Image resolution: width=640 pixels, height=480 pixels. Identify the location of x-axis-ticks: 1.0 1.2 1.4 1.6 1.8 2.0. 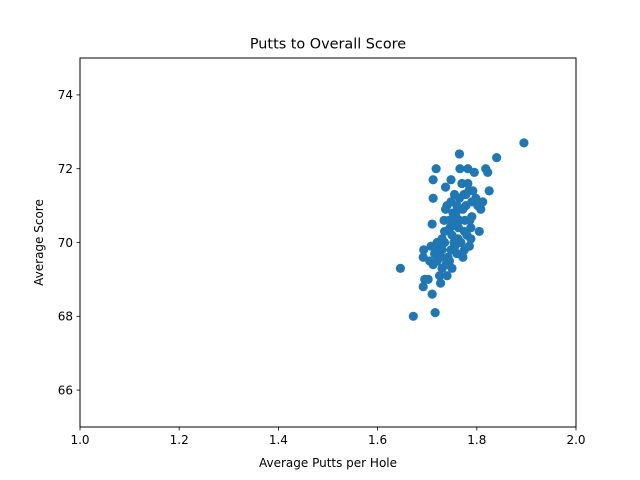
(328, 437).